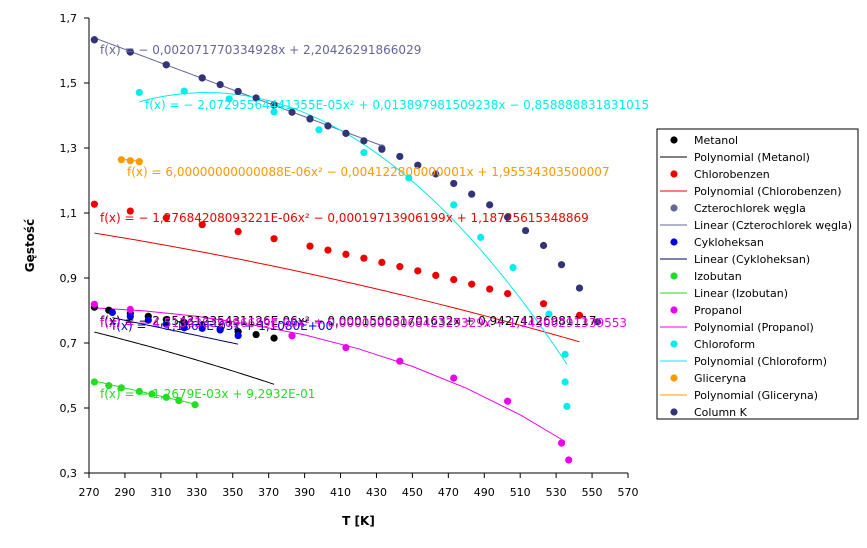 This screenshot has width=867, height=548. I want to click on y-tick-label: 0,7, so click(69, 343).